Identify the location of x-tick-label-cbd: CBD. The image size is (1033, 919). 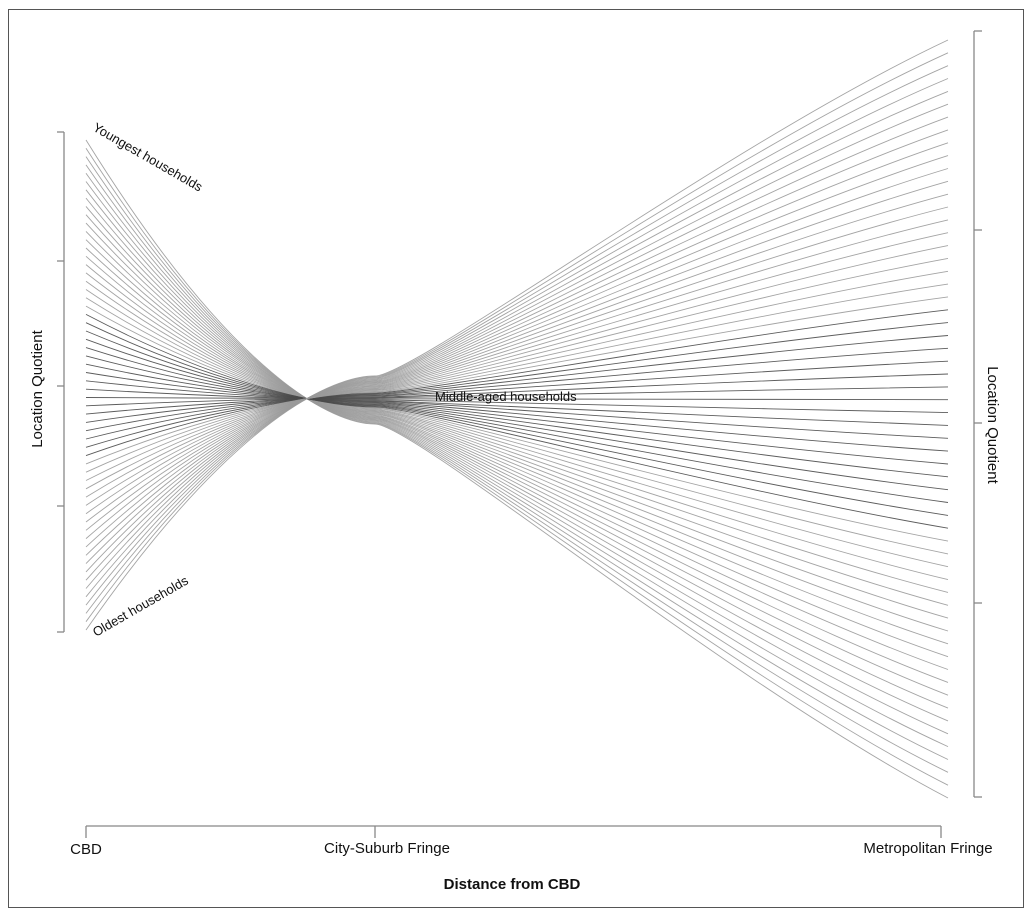
(86, 849).